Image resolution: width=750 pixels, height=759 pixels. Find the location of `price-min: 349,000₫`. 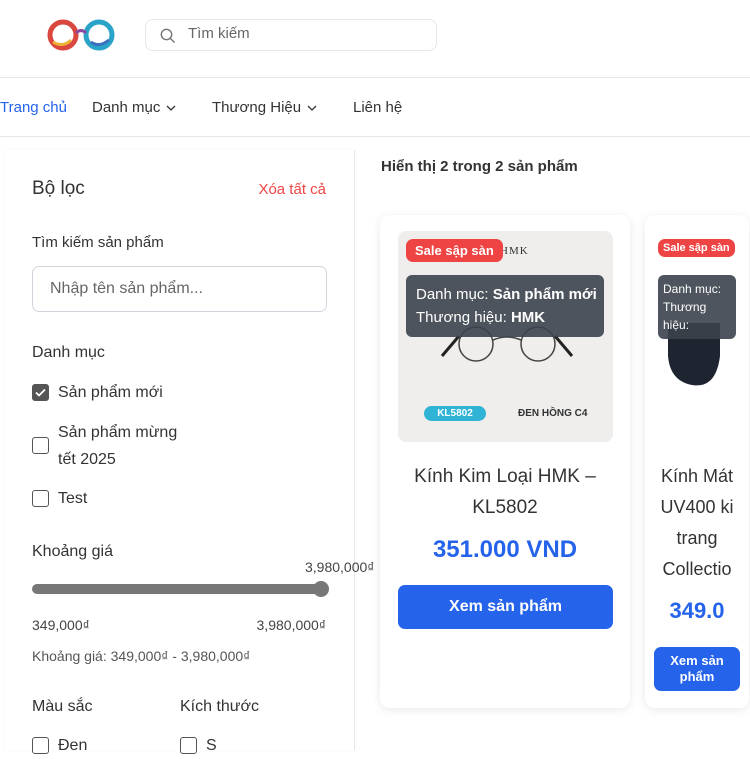

price-min: 349,000₫ is located at coordinates (61, 625).